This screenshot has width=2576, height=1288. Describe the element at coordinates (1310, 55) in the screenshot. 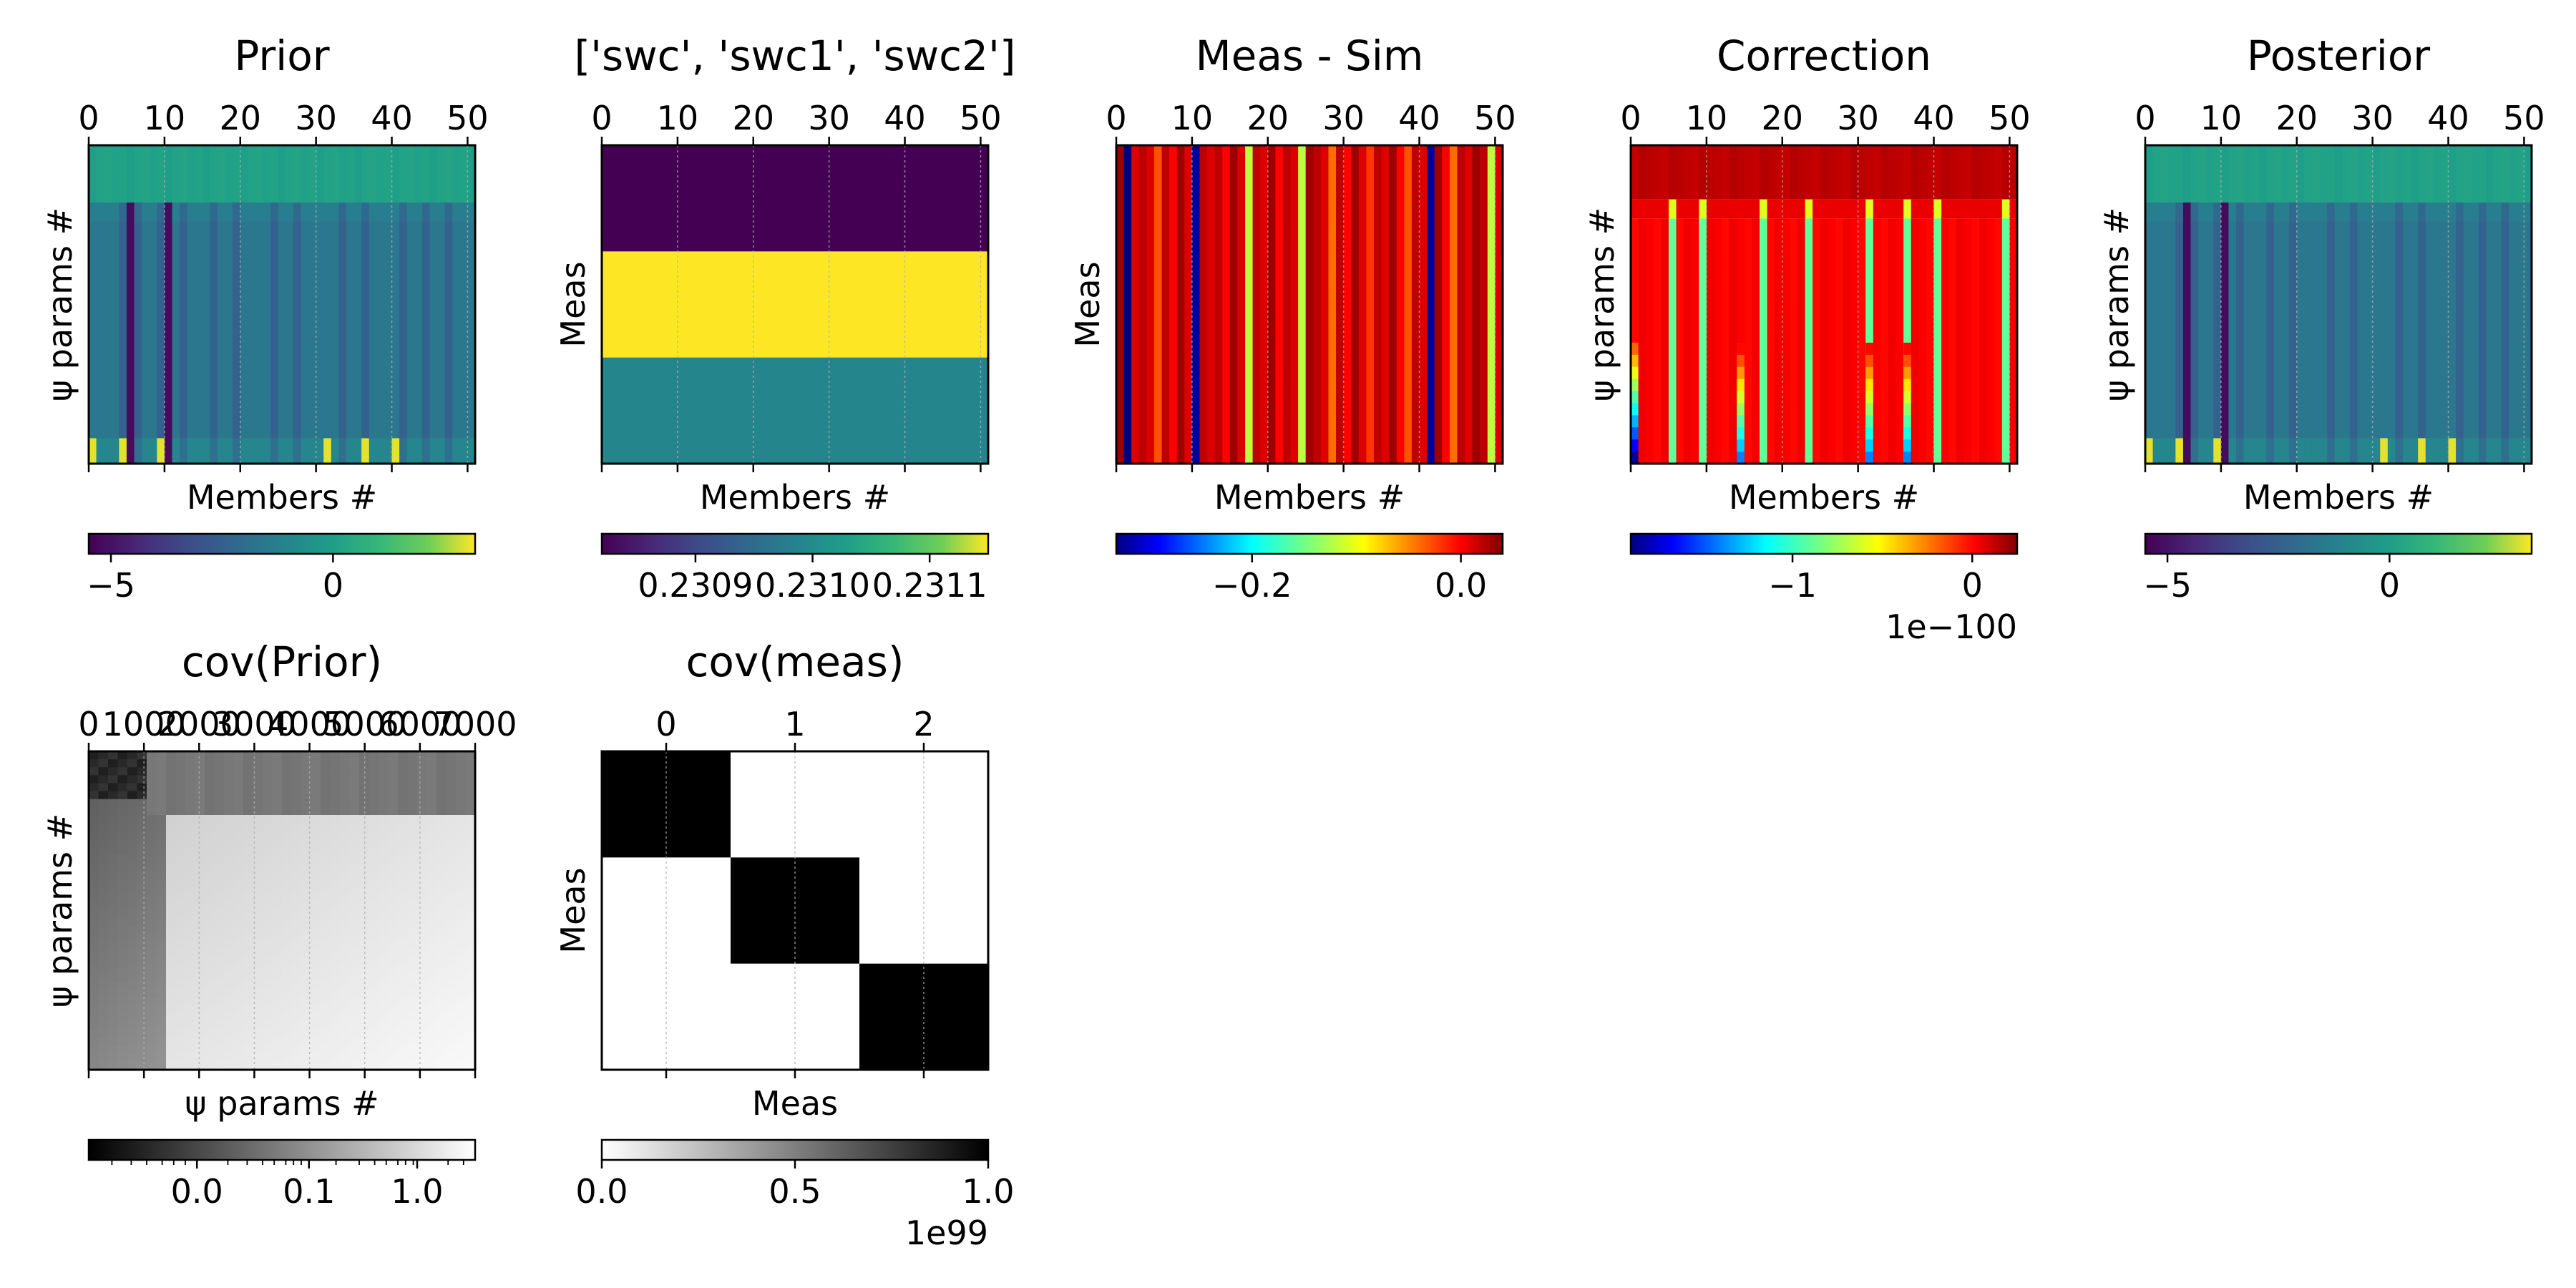

I see `panel-title: Meas - Sim` at that location.